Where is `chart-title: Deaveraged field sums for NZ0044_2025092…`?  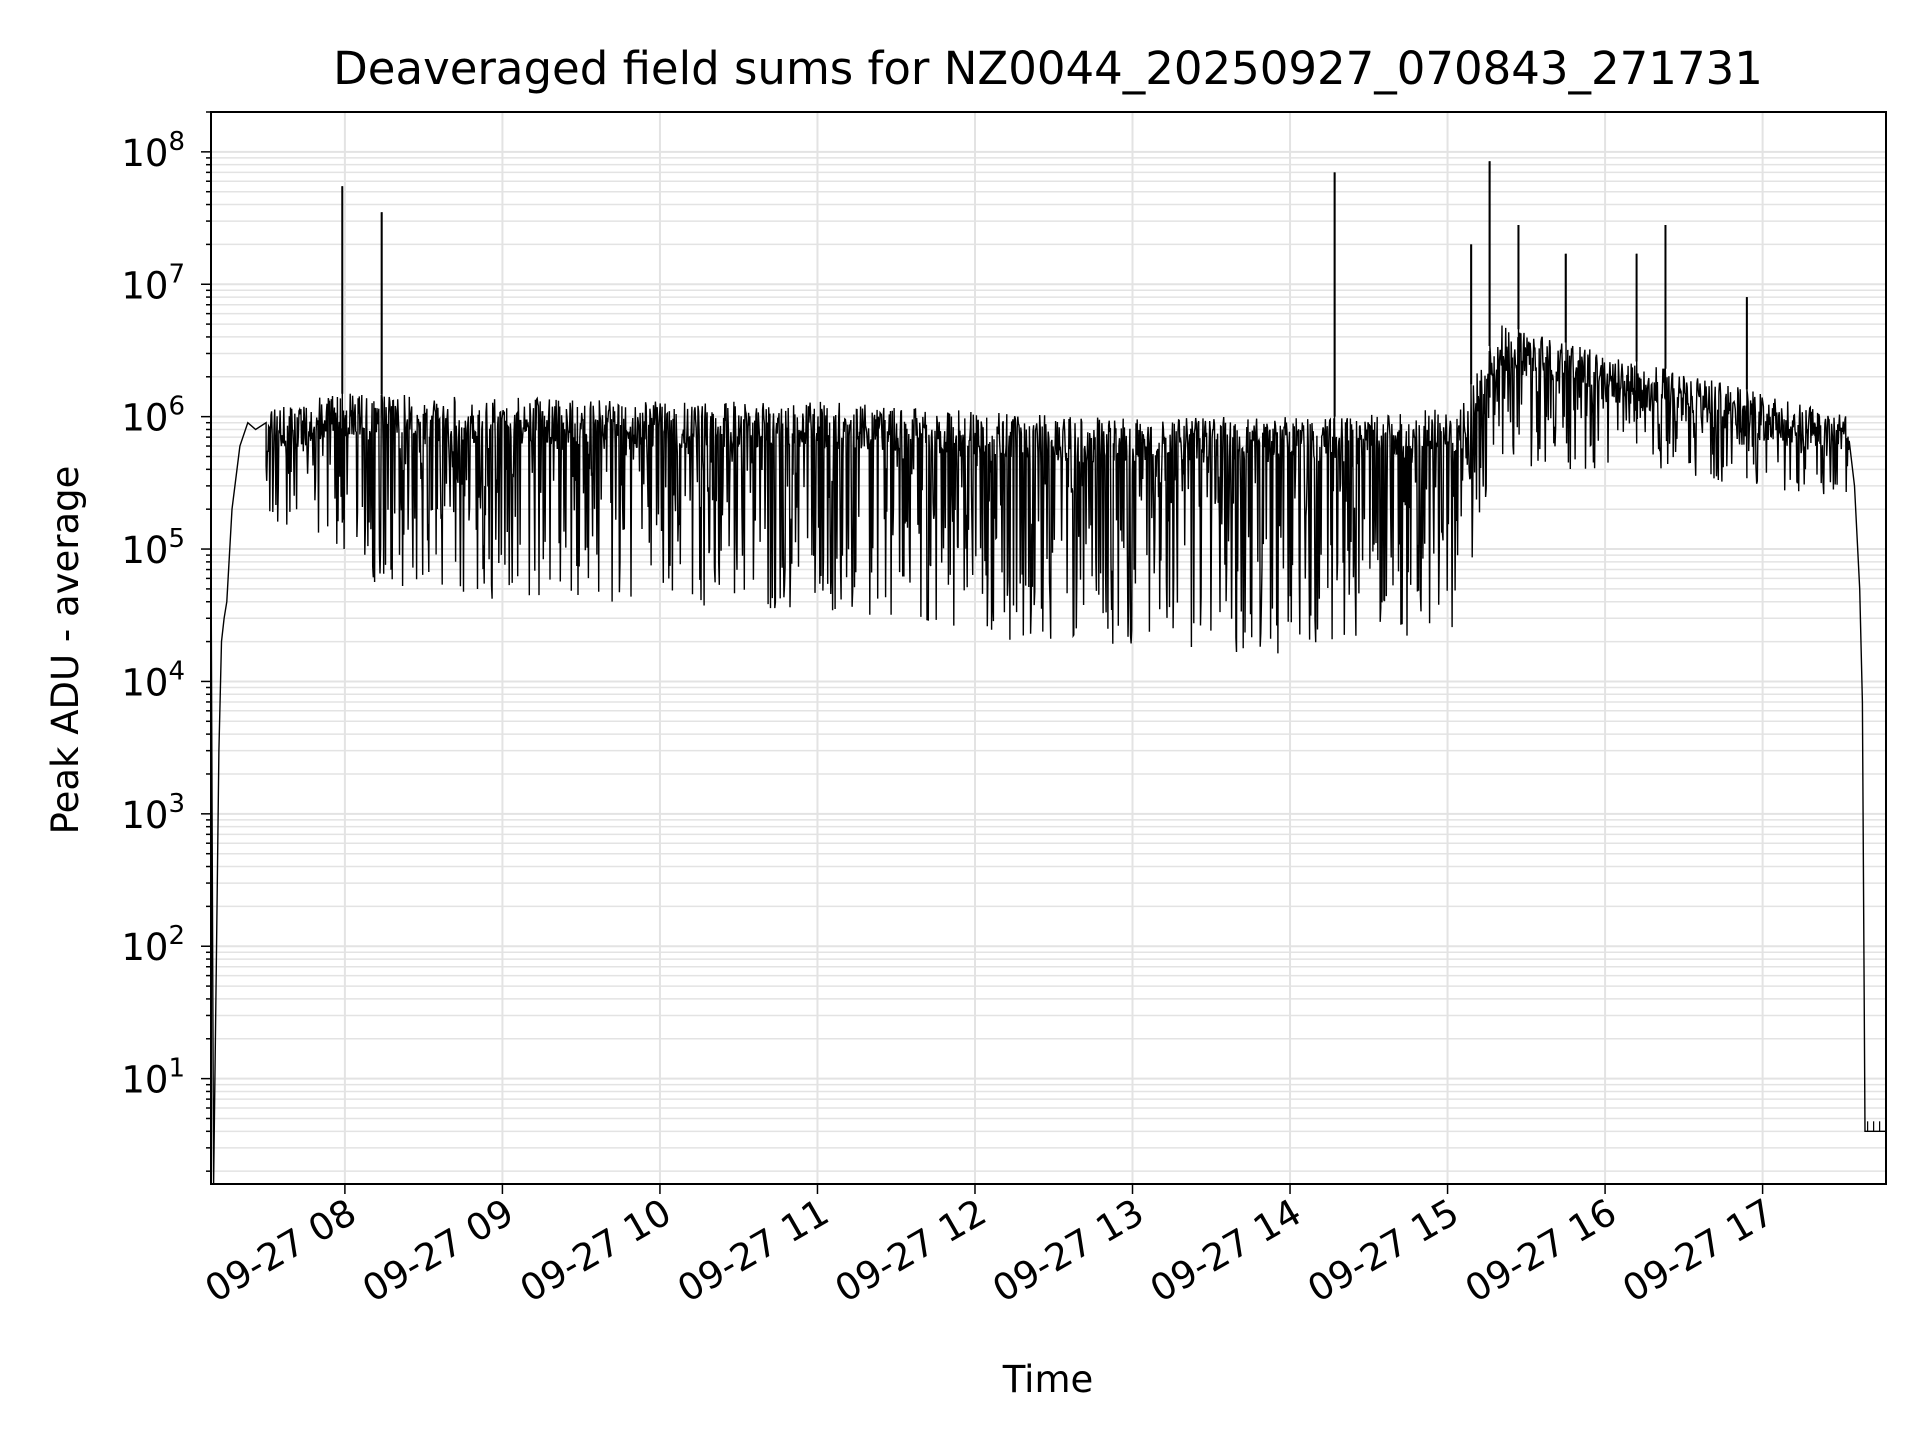 chart-title: Deaveraged field sums for NZ0044_2025092… is located at coordinates (1048, 68).